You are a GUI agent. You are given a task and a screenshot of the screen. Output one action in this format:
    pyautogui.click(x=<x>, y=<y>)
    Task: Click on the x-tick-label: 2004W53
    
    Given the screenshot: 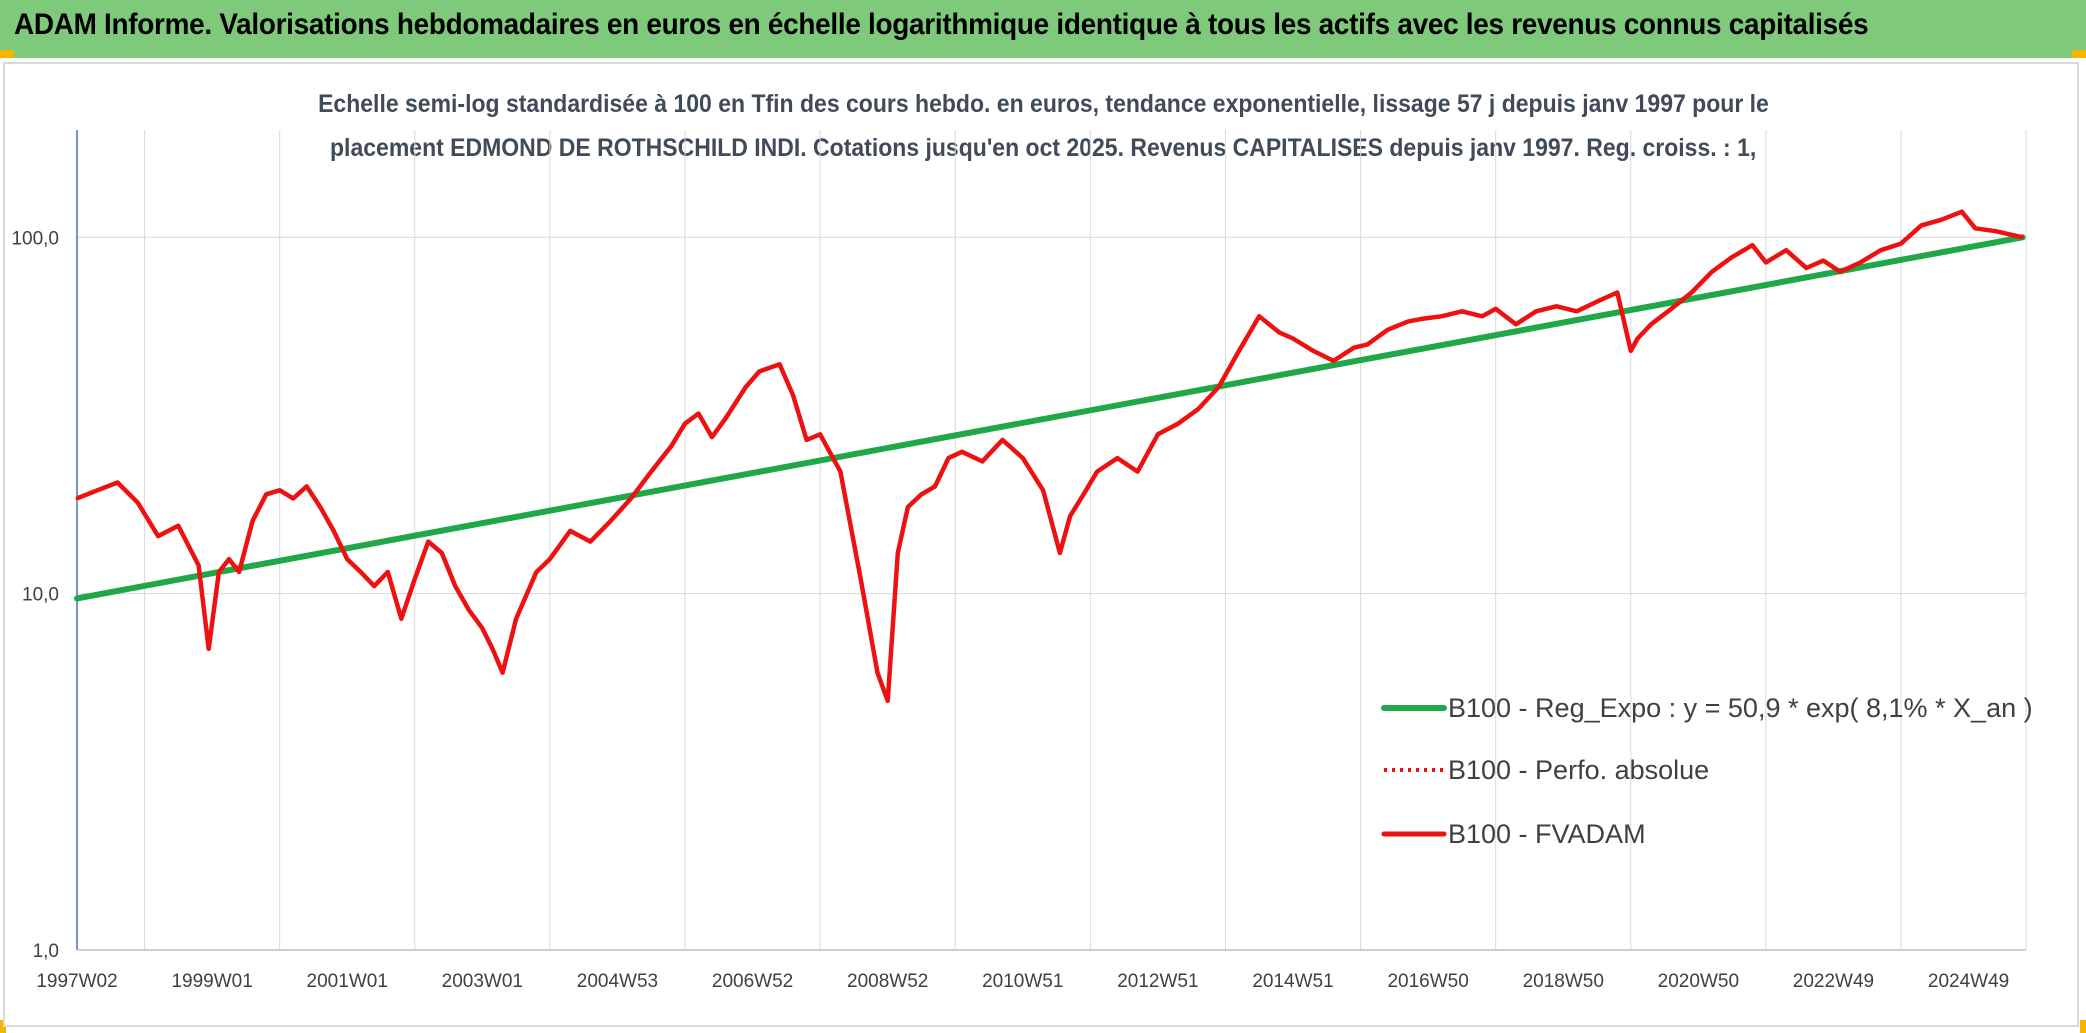 What is the action you would take?
    pyautogui.click(x=617, y=981)
    